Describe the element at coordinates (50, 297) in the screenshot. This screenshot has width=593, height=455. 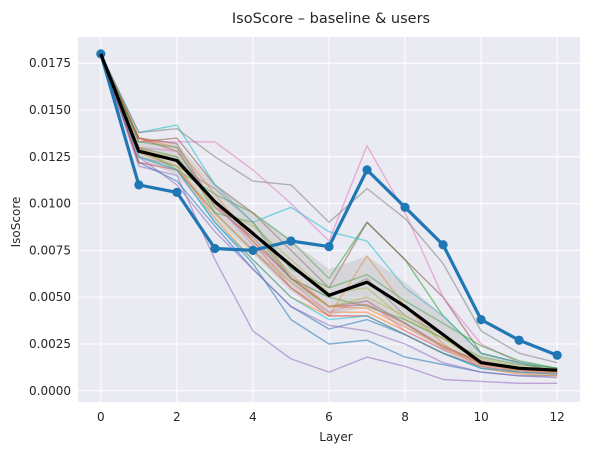
I see `y-tick-label: 0.0050` at that location.